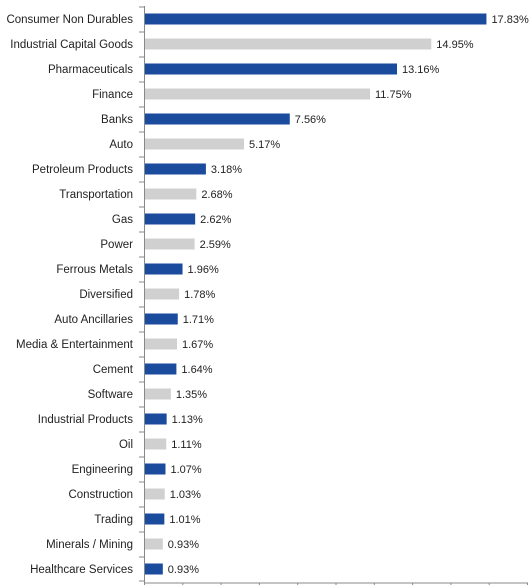  Describe the element at coordinates (89, 545) in the screenshot. I see `category-label: Minerals / Mining` at that location.